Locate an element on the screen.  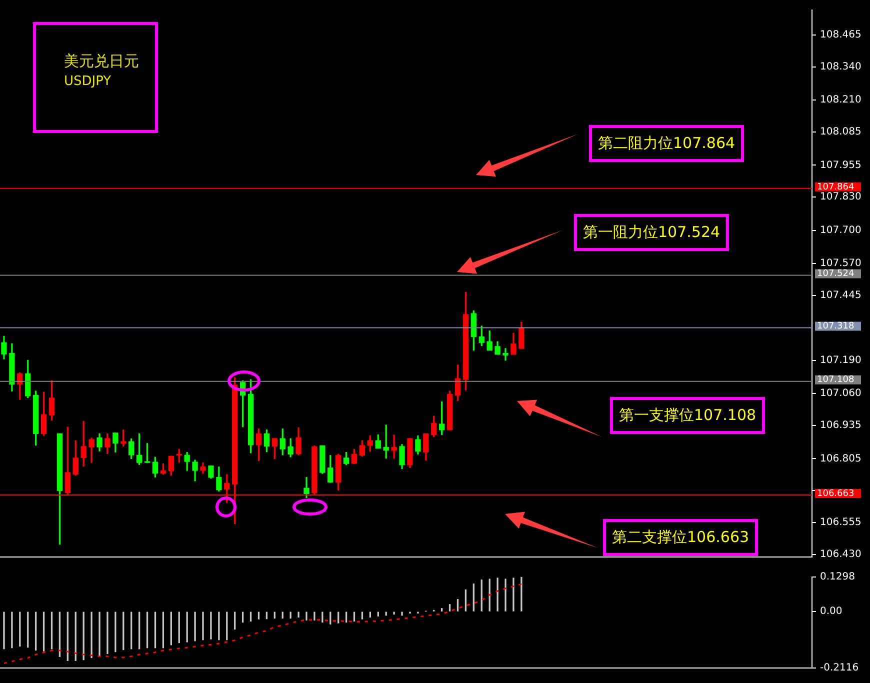
y-tick-label: 107.190 is located at coordinates (841, 360).